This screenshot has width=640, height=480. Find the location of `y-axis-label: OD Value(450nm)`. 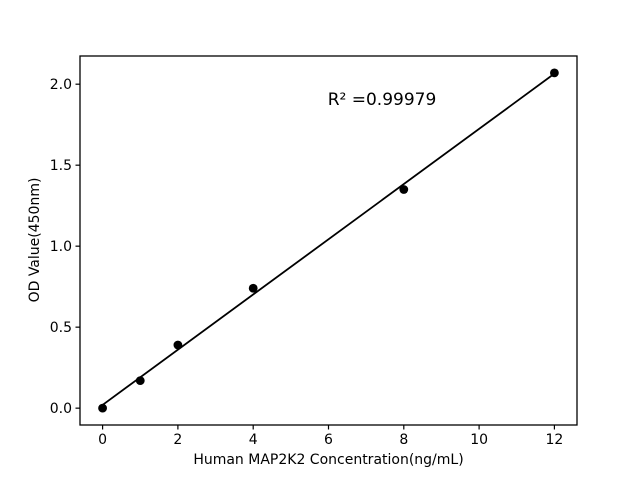

y-axis-label: OD Value(450nm) is located at coordinates (35, 240).